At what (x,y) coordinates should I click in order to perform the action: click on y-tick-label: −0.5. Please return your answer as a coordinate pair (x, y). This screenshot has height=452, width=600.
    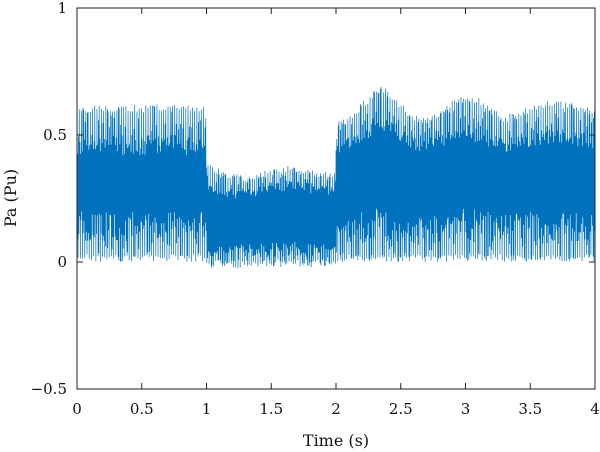
    Looking at the image, I should click on (49, 389).